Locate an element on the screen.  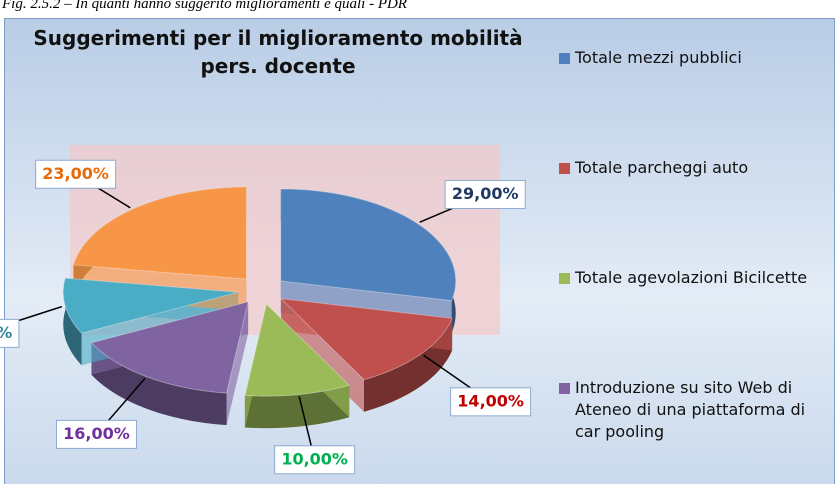
data-label: 14,00% is located at coordinates (490, 400).